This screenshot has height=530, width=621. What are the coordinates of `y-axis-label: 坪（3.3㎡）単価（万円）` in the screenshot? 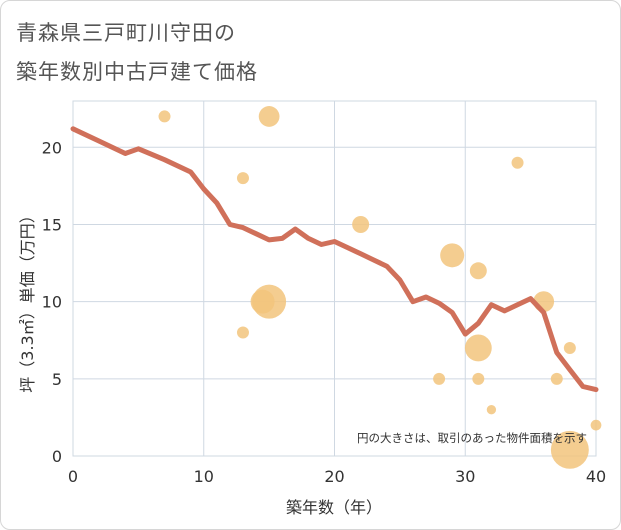 It's located at (27, 299).